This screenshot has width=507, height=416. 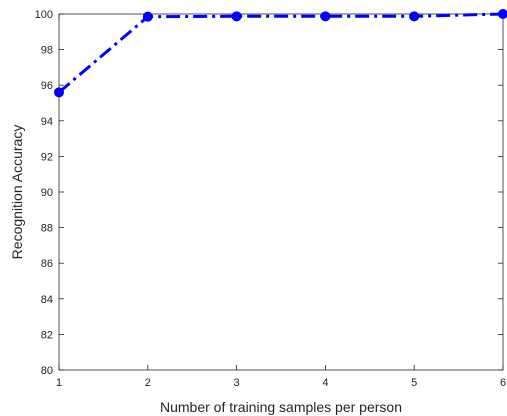 What do you see at coordinates (414, 383) in the screenshot?
I see `x-tick-label: 5` at bounding box center [414, 383].